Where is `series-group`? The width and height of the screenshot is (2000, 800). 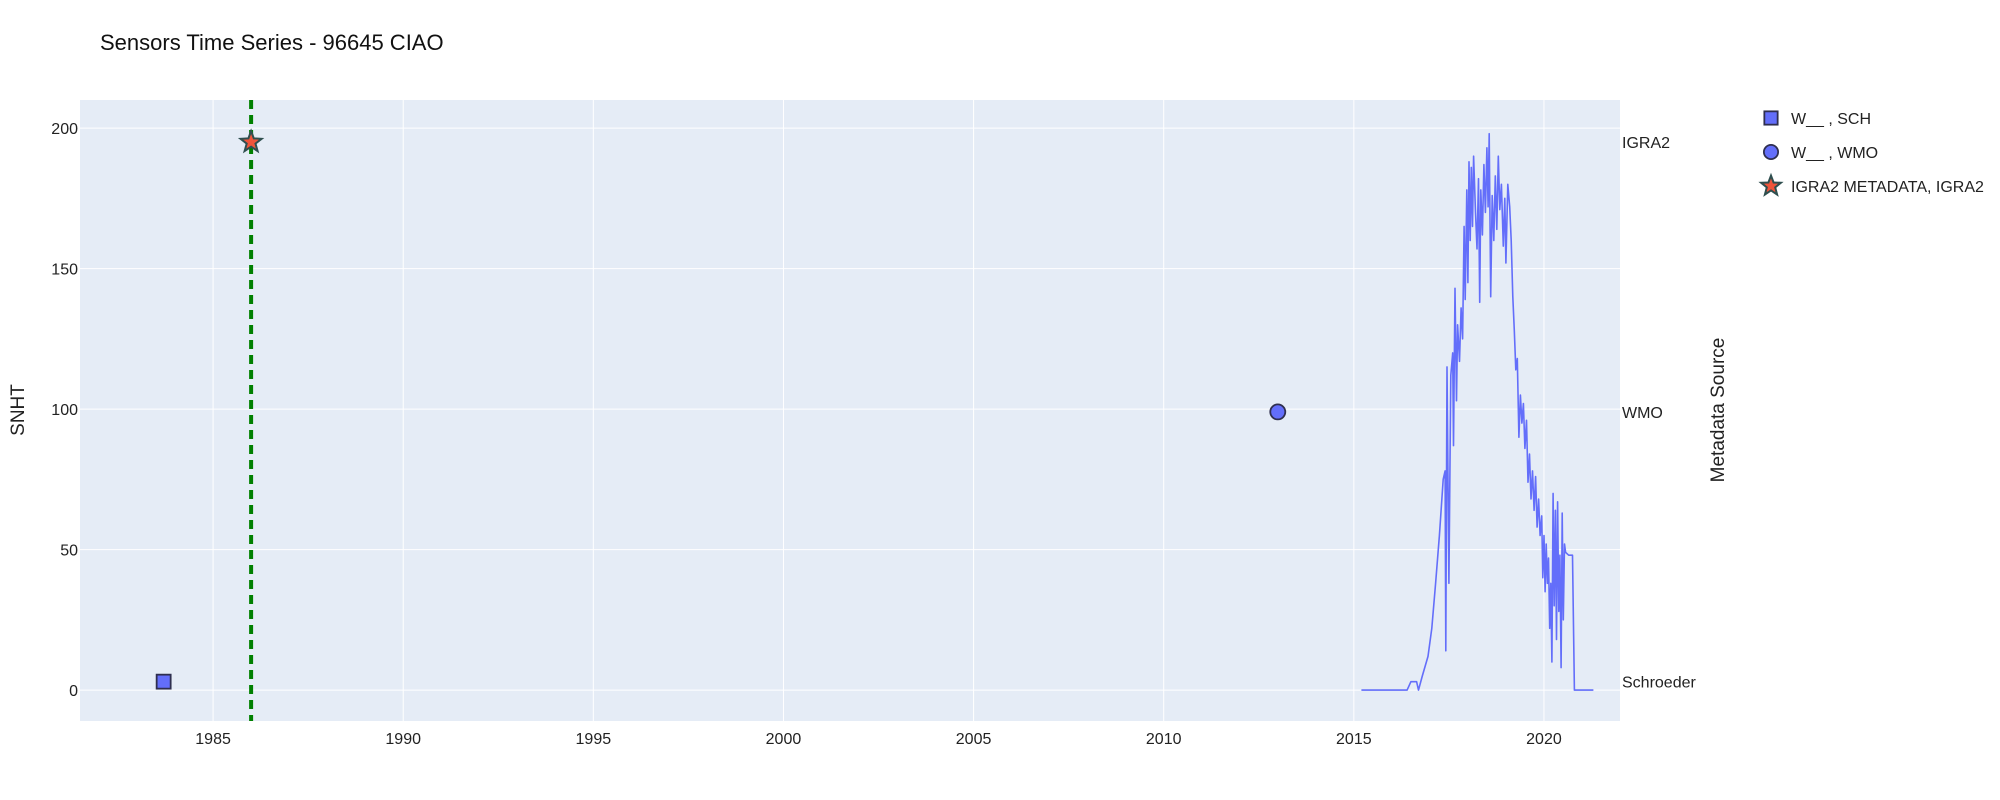
series-group is located at coordinates (1477, 411).